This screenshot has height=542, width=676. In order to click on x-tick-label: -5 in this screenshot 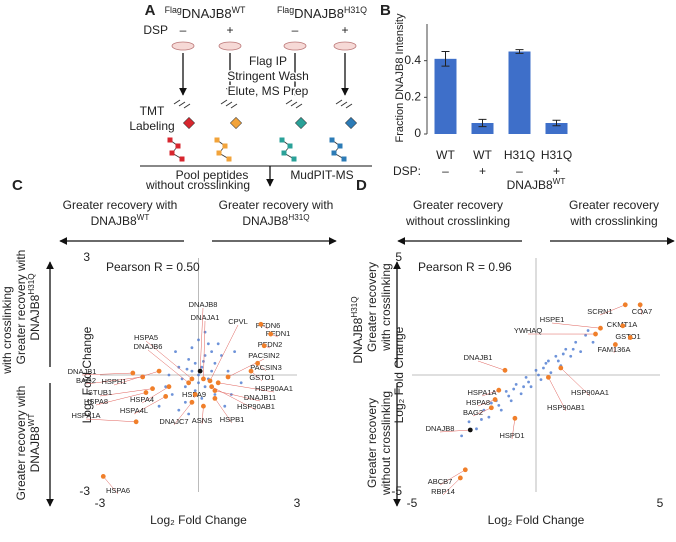, I will do `click(412, 503)`.